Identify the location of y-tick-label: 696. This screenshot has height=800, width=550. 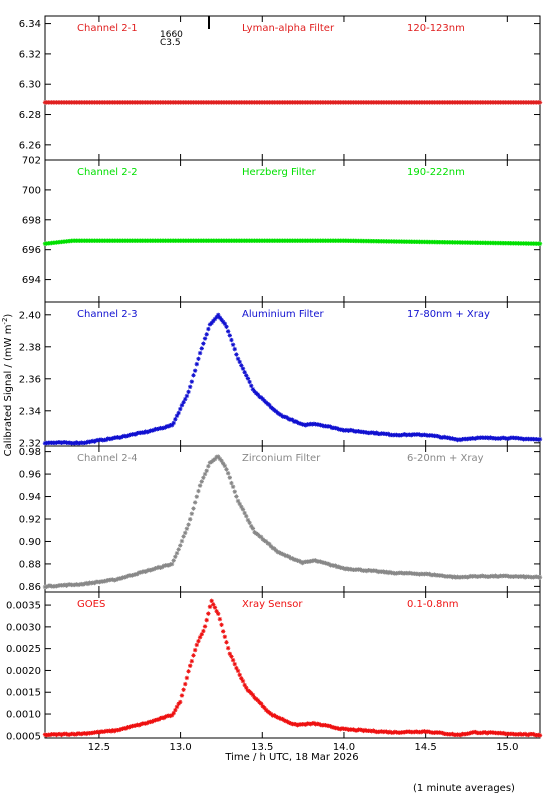
(31, 250).